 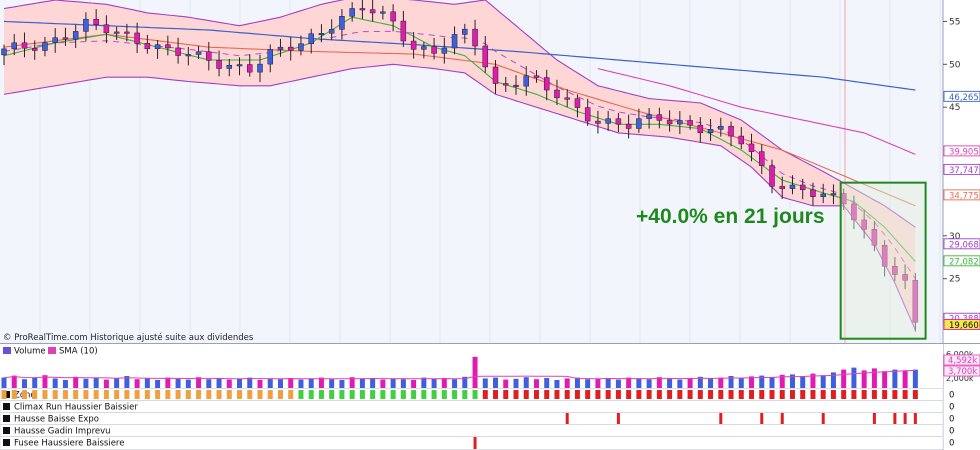 I want to click on indicator-fusee: Fusee Haussiere Baissiere 0, so click(x=477, y=443).